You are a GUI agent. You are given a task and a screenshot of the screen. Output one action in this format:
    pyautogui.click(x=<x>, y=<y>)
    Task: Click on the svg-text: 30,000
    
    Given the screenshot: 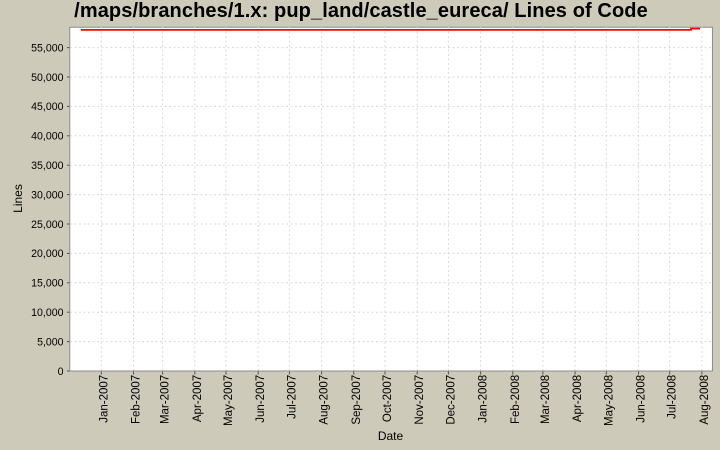 What is the action you would take?
    pyautogui.click(x=47, y=195)
    